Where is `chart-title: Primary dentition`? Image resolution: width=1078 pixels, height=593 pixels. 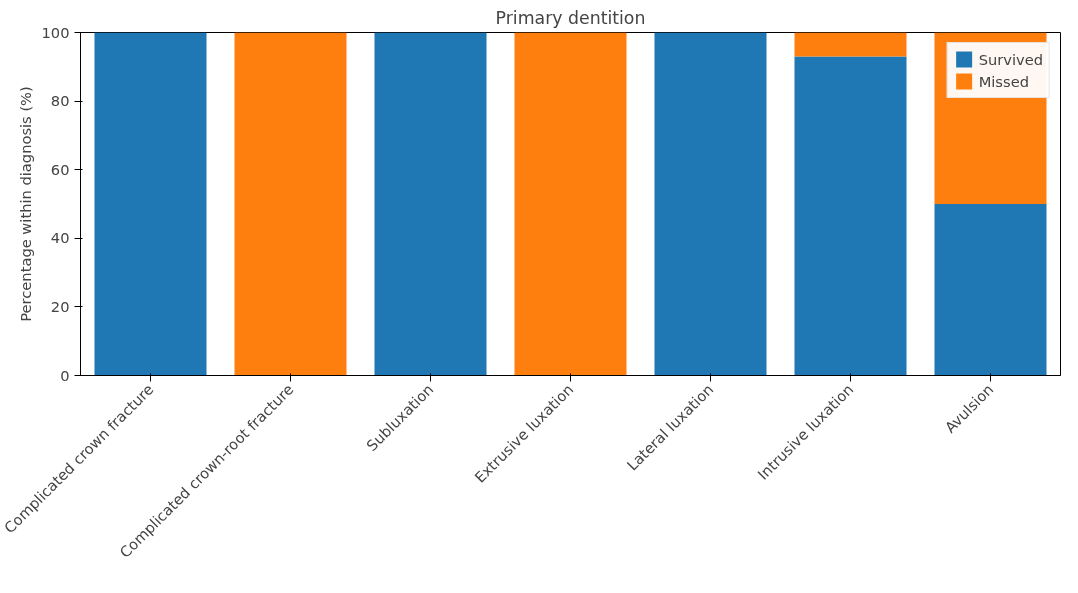
chart-title: Primary dentition is located at coordinates (570, 17).